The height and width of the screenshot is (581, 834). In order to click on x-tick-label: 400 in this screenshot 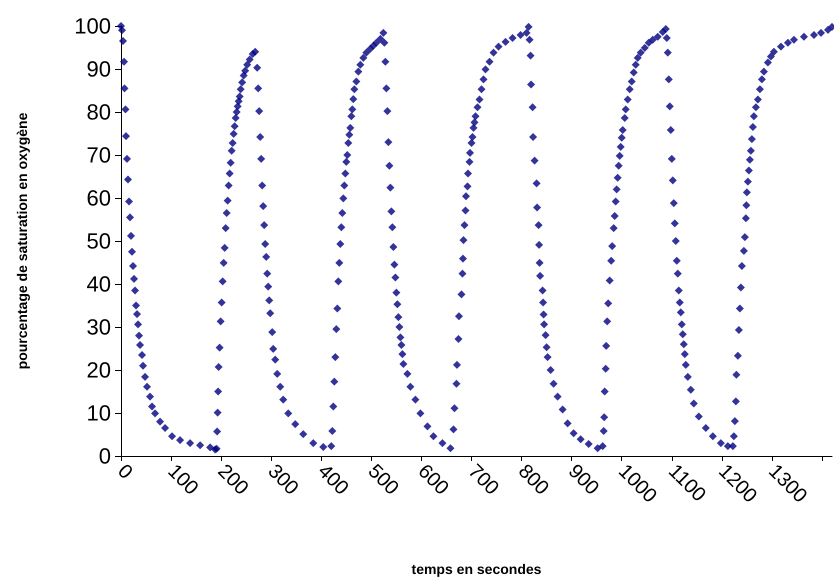, I will do `click(333, 480)`.